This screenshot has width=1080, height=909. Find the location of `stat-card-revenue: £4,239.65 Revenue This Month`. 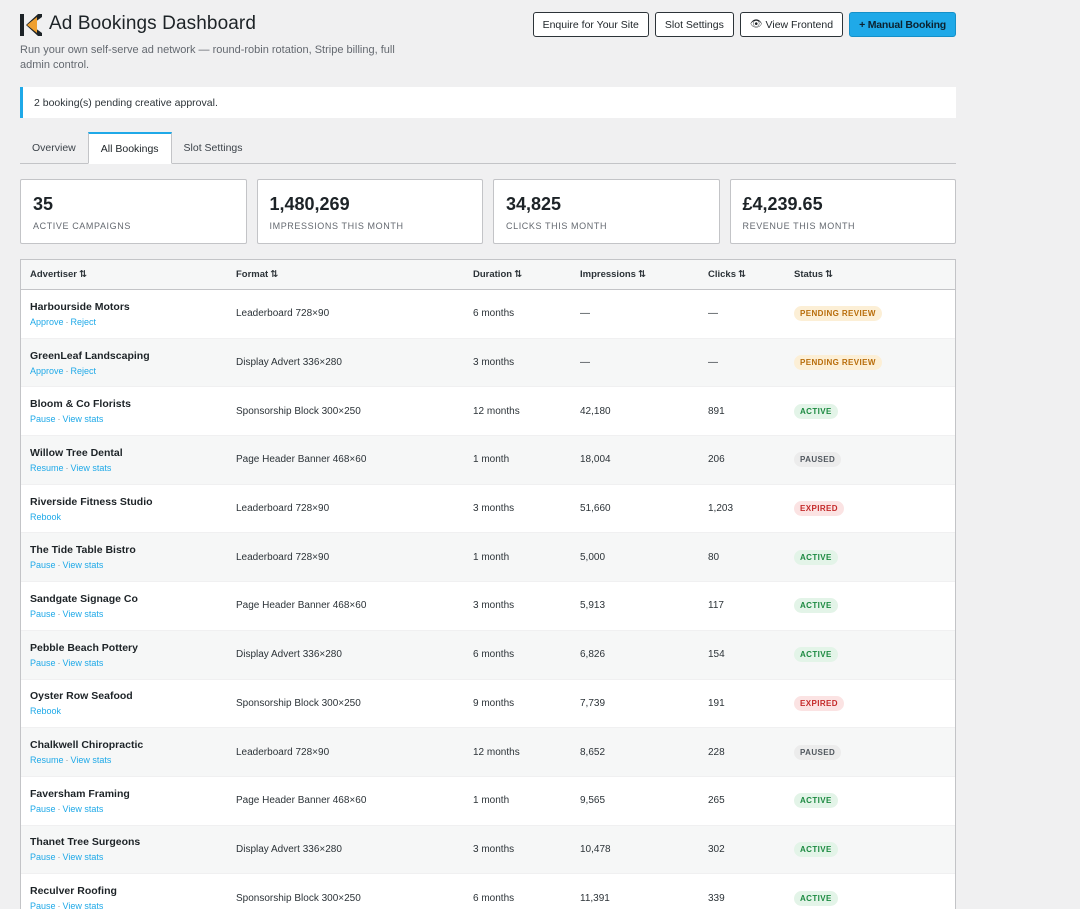

stat-card-revenue: £4,239.65 Revenue This Month is located at coordinates (842, 211).